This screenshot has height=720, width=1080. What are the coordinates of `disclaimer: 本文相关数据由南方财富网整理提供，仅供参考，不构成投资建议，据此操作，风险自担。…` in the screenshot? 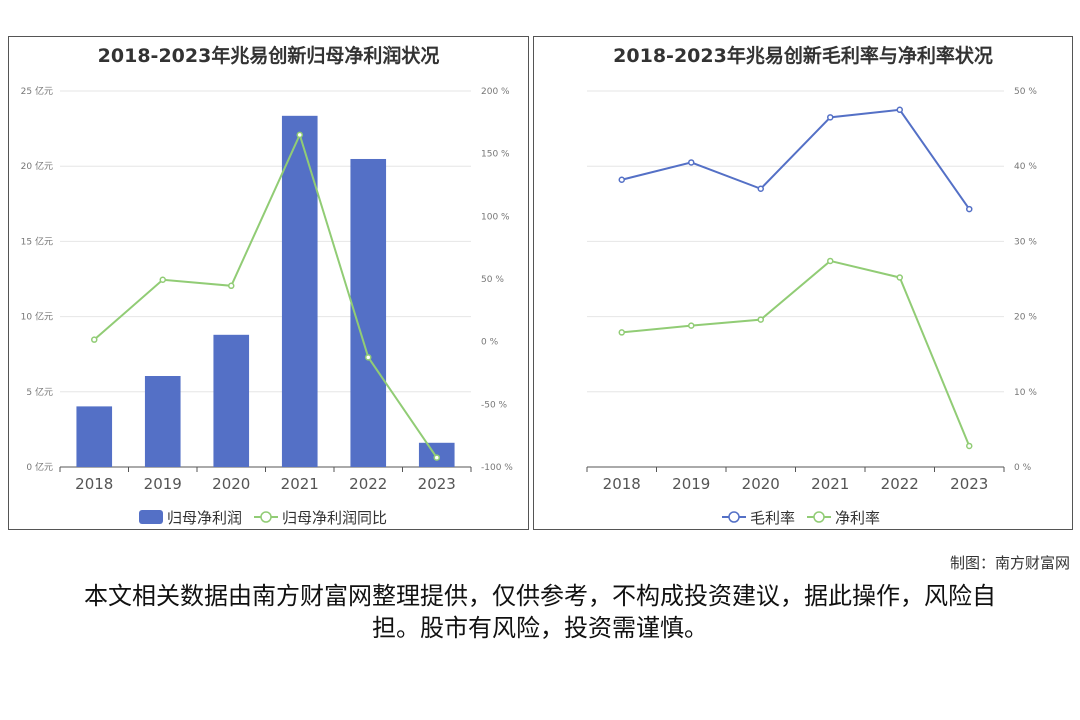 It's located at (540, 612).